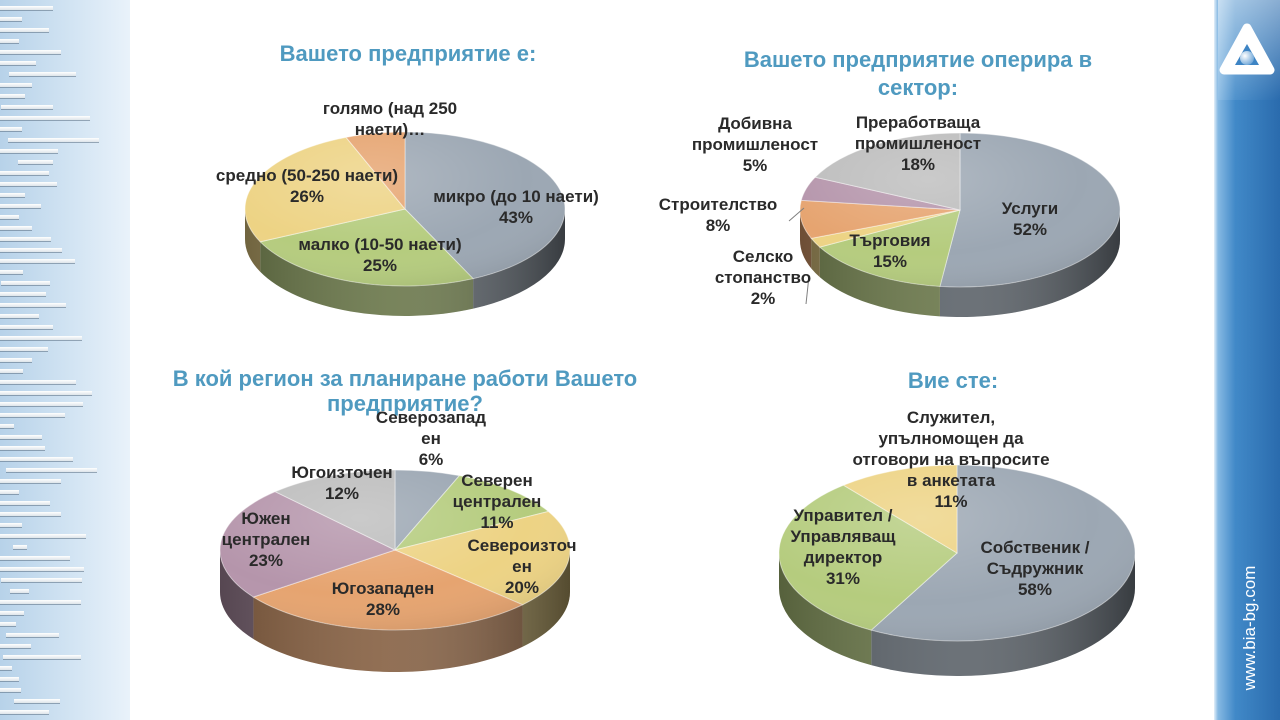 The width and height of the screenshot is (1280, 720). What do you see at coordinates (1030, 229) in the screenshot?
I see `slice-value-label: 52%` at bounding box center [1030, 229].